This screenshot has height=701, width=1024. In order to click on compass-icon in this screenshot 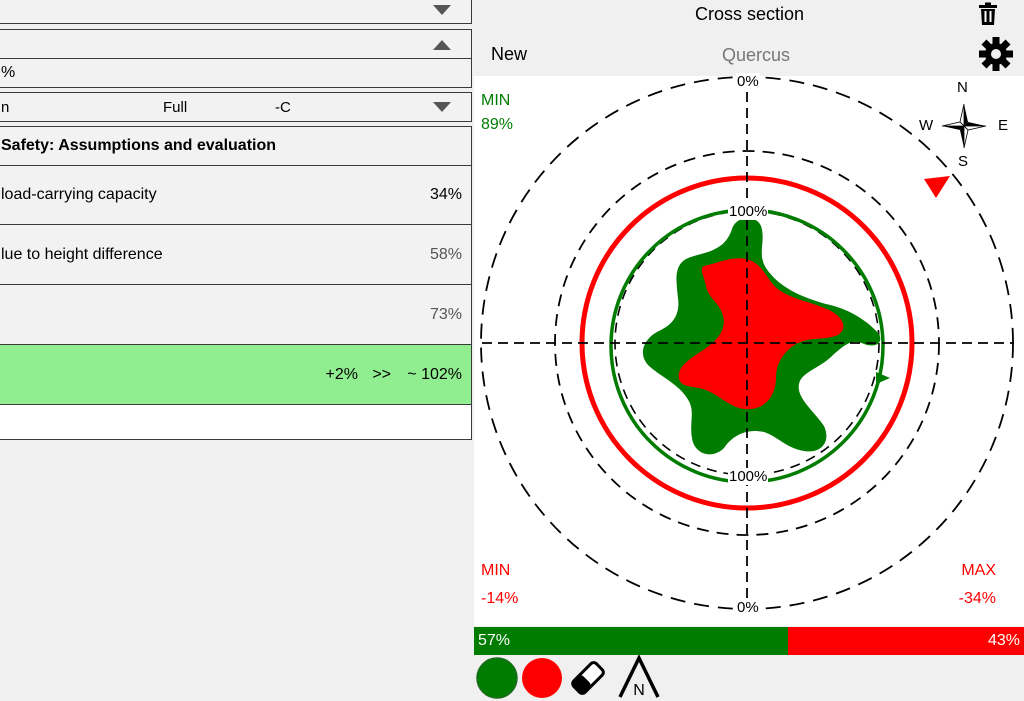, I will do `click(964, 126)`.